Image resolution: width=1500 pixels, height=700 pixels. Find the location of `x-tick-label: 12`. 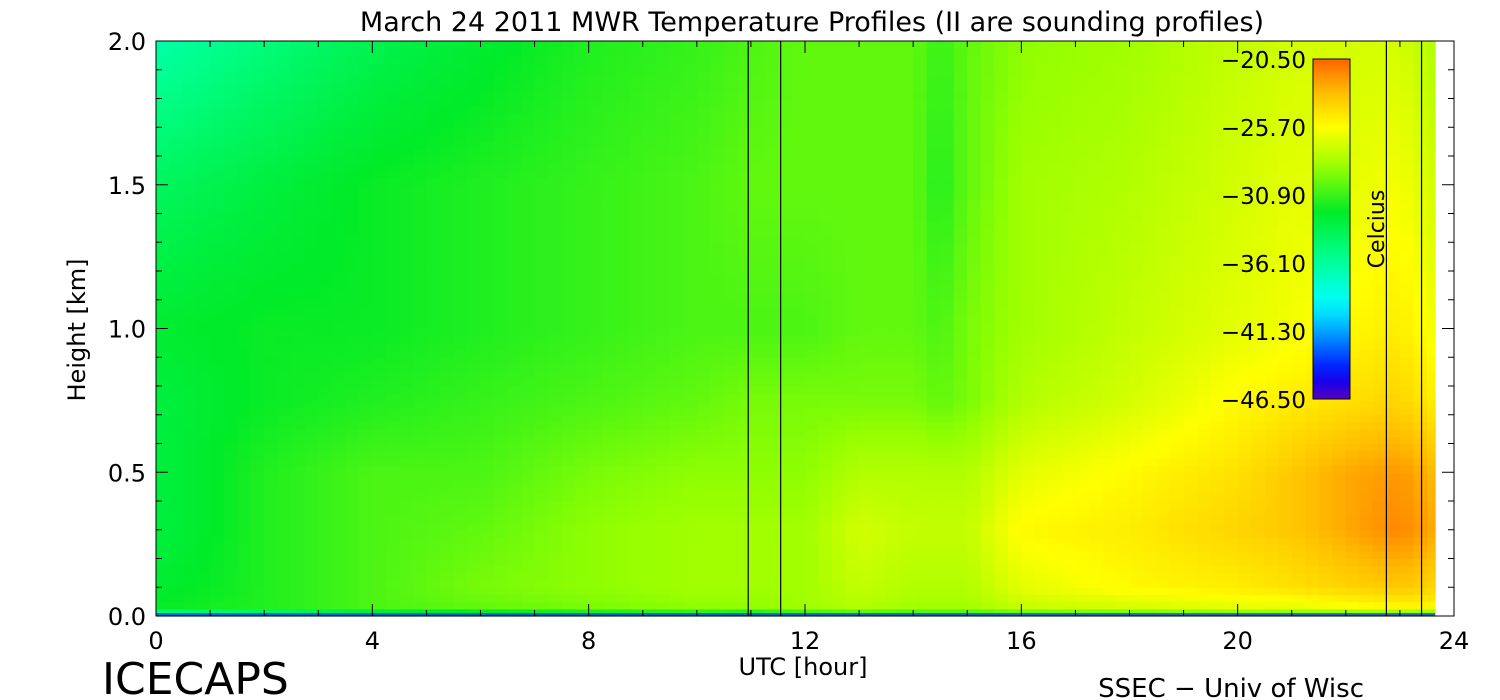

x-tick-label: 12 is located at coordinates (805, 641).